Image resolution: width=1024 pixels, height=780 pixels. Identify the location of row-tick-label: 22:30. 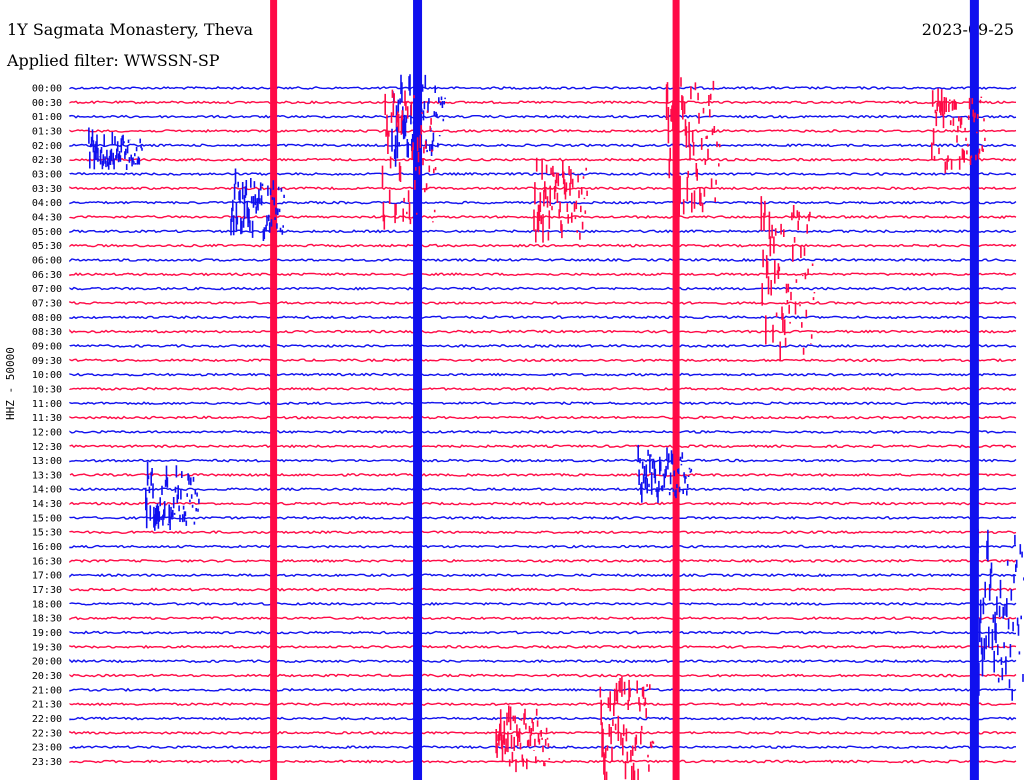
(47, 733).